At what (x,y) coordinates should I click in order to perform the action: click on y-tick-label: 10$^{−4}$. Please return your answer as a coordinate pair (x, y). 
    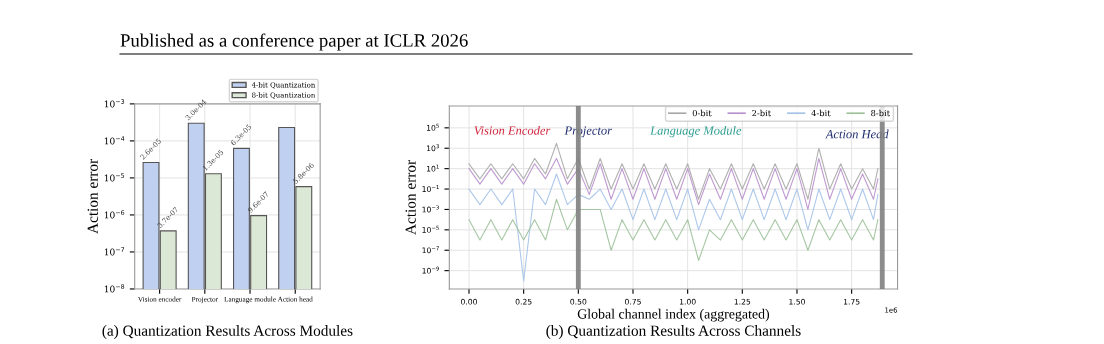
    Looking at the image, I should click on (114, 140).